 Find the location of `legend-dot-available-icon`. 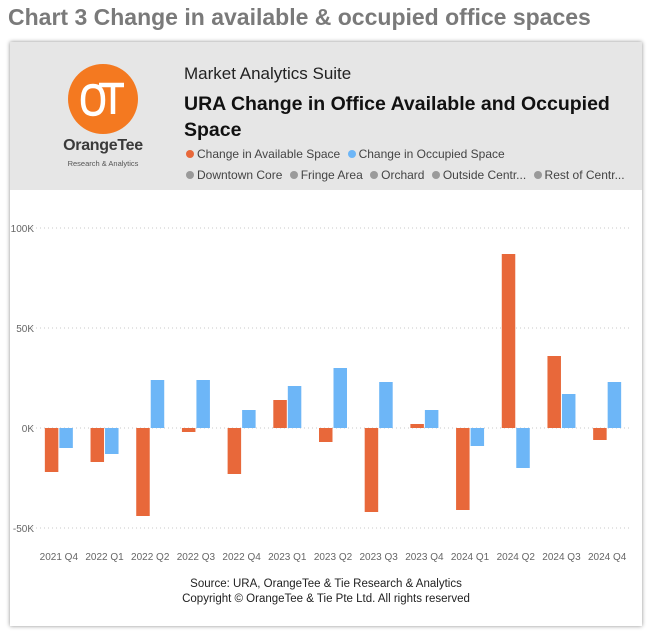

legend-dot-available-icon is located at coordinates (190, 154).